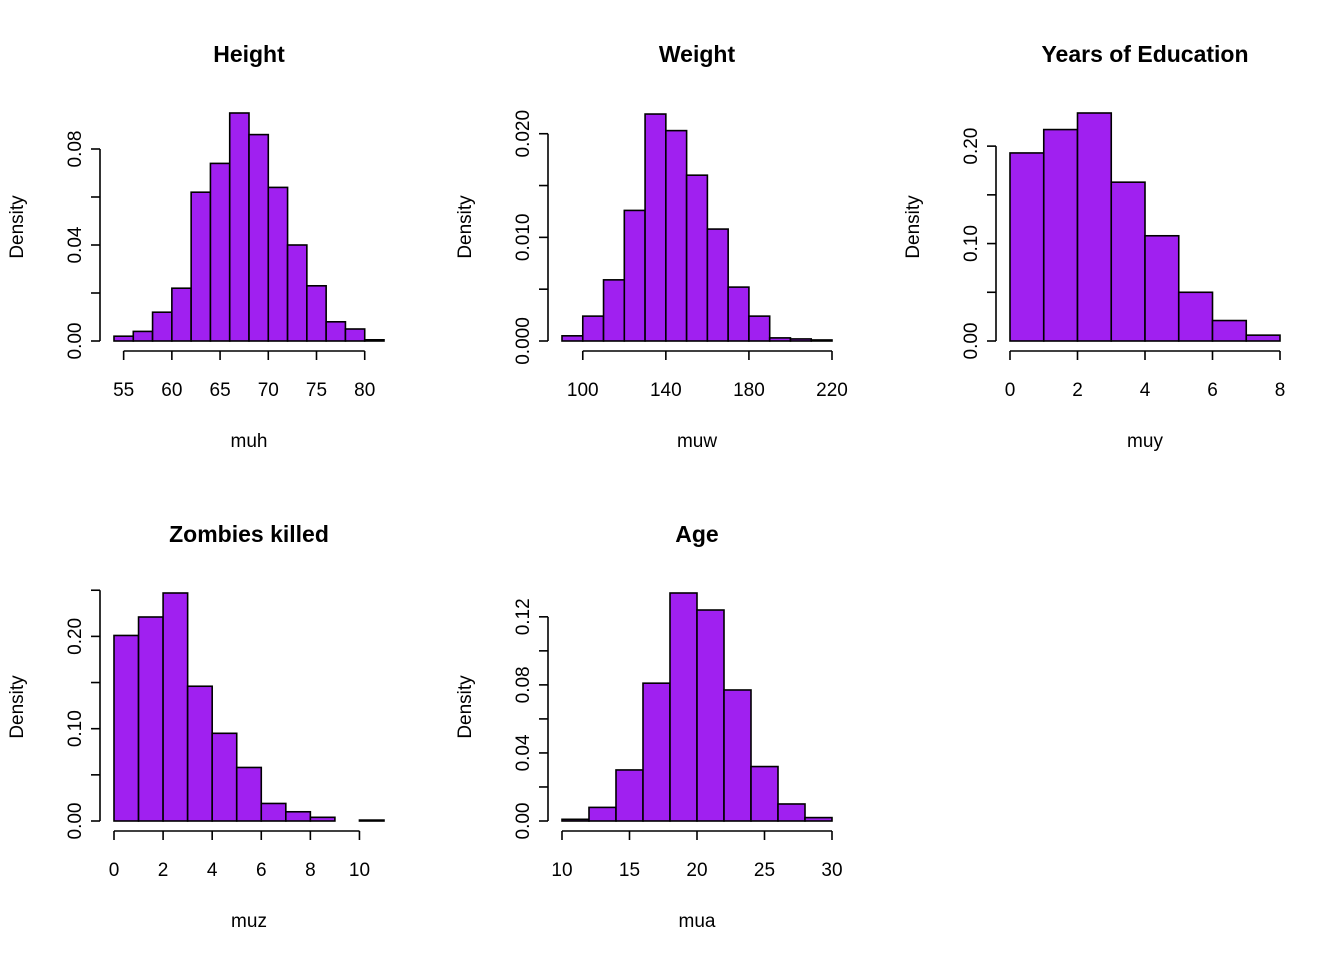 The height and width of the screenshot is (960, 1344). Describe the element at coordinates (364, 390) in the screenshot. I see `x-tick-label: 80` at that location.